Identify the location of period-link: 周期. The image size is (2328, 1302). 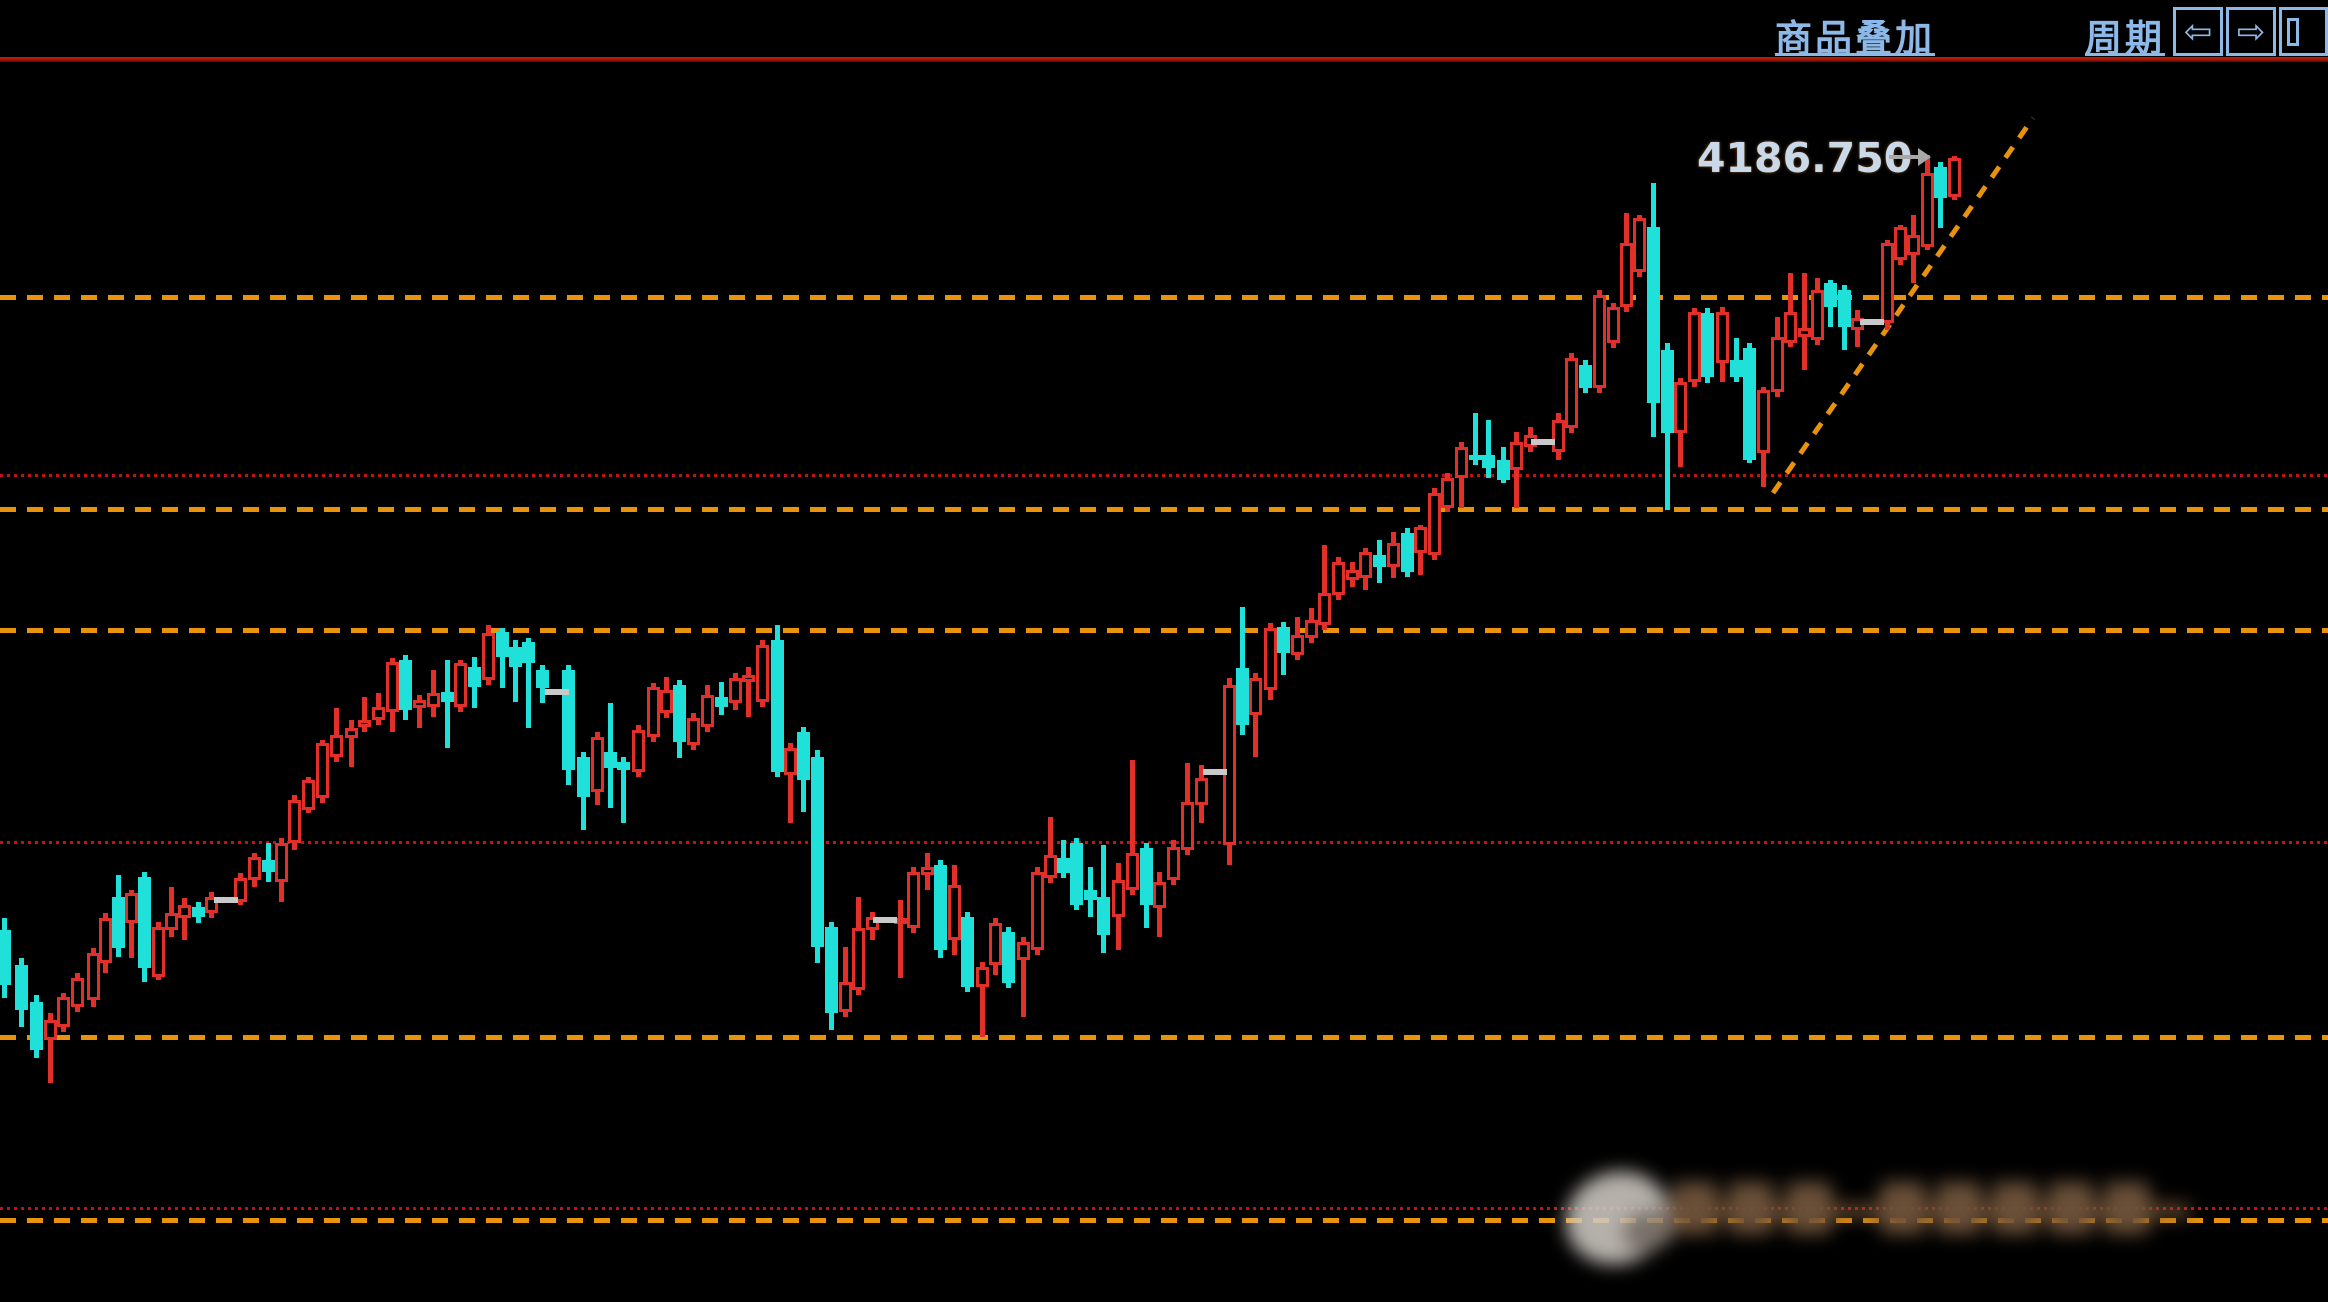
(2125, 38).